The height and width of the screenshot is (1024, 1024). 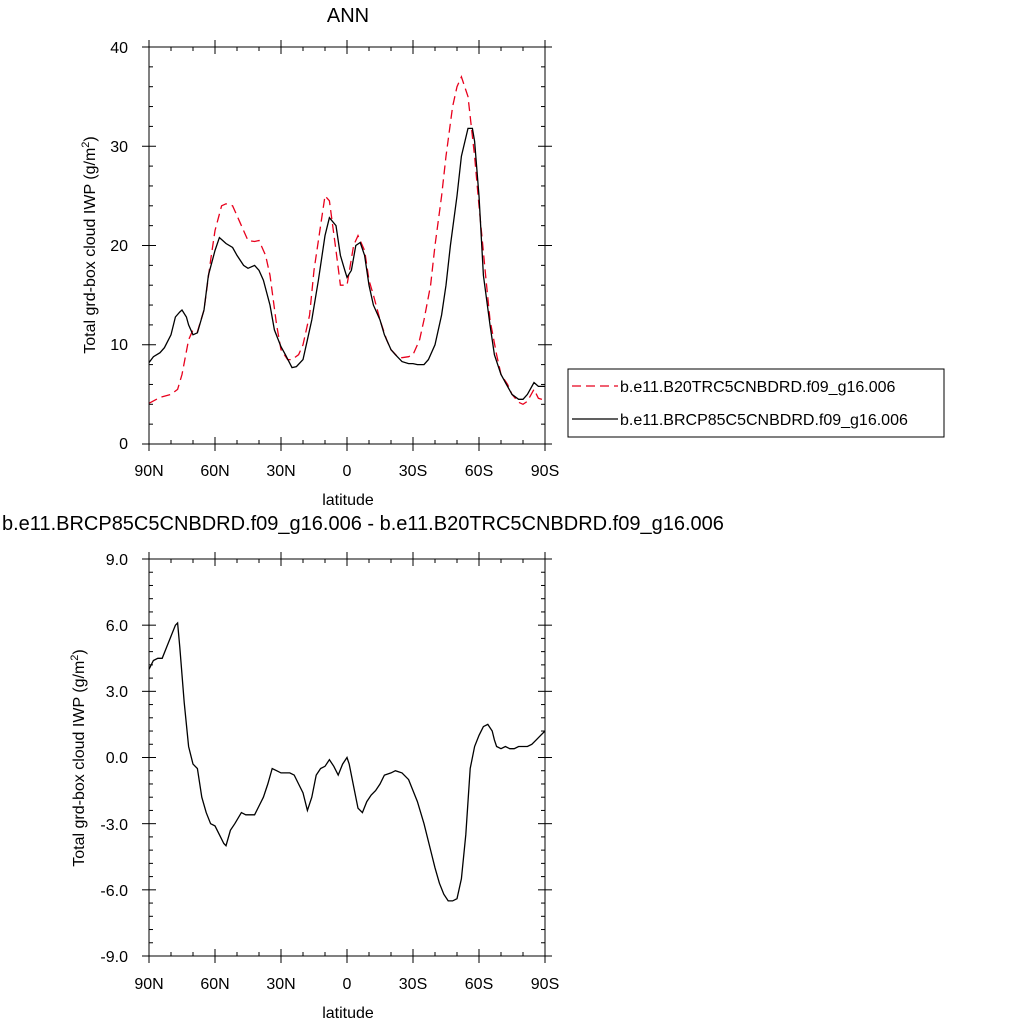 I want to click on y-tick-label: 20, so click(x=119, y=246).